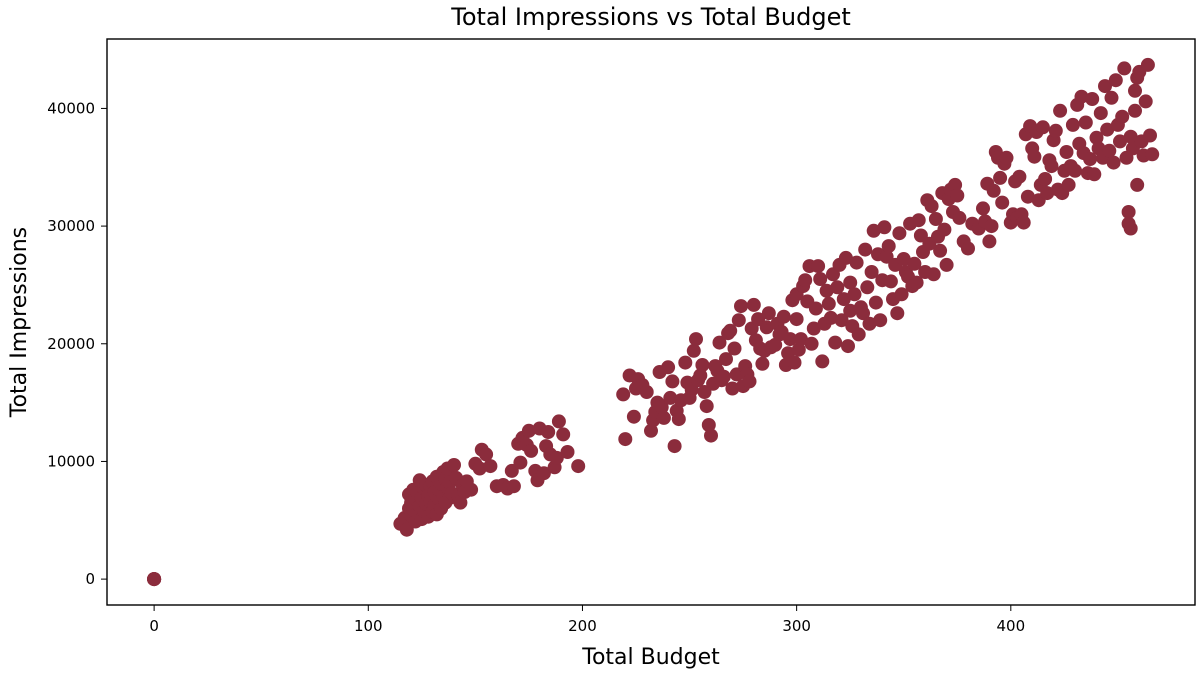  Describe the element at coordinates (71, 226) in the screenshot. I see `y-tick-label-3: 30000` at that location.